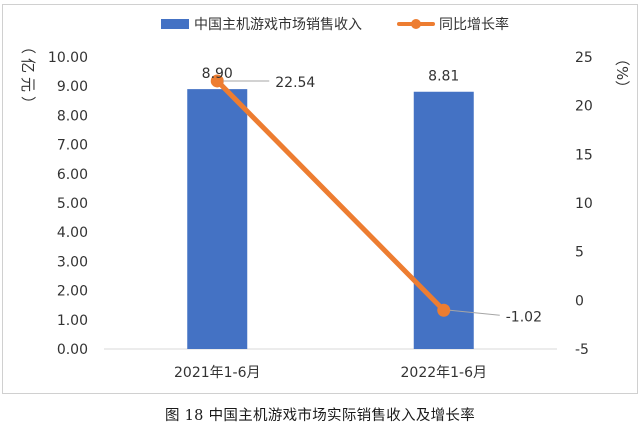 This screenshot has width=640, height=436. Describe the element at coordinates (72, 233) in the screenshot. I see `y-left-tick-label: 4.00` at that location.